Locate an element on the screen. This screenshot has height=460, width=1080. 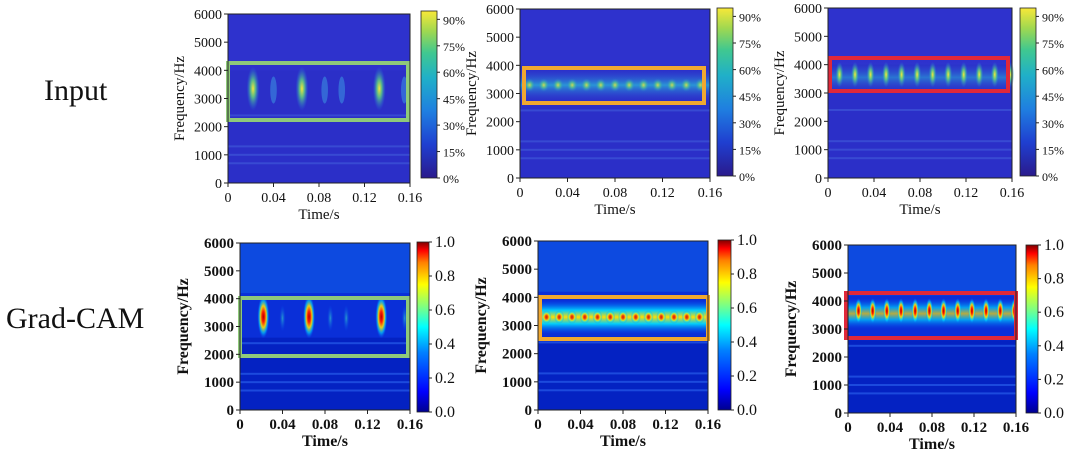
y-axis-title: Frequency/Hz is located at coordinates (180, 98).